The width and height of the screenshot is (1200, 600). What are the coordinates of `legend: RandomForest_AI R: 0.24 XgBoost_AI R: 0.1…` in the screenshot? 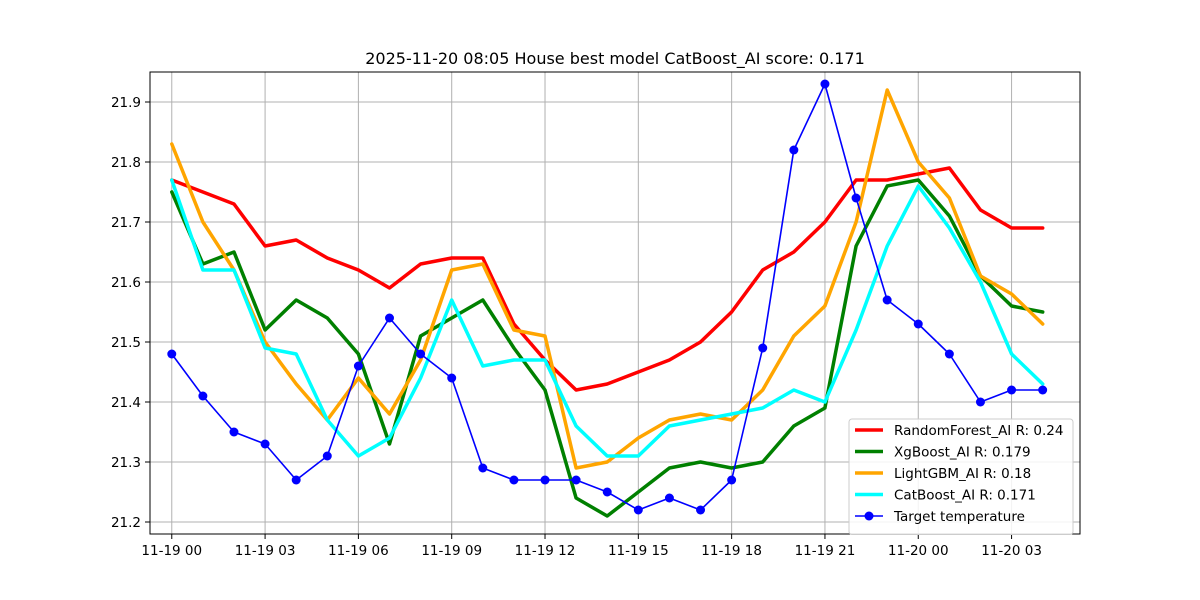 It's located at (961, 476).